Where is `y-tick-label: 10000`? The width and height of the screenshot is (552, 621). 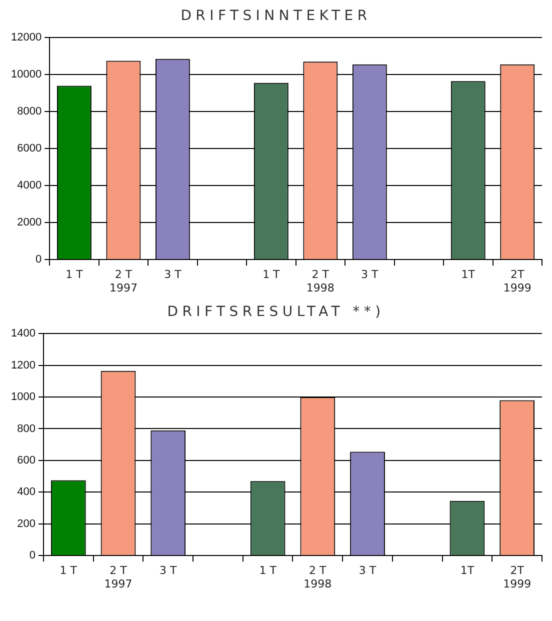
y-tick-label: 10000 is located at coordinates (26, 74).